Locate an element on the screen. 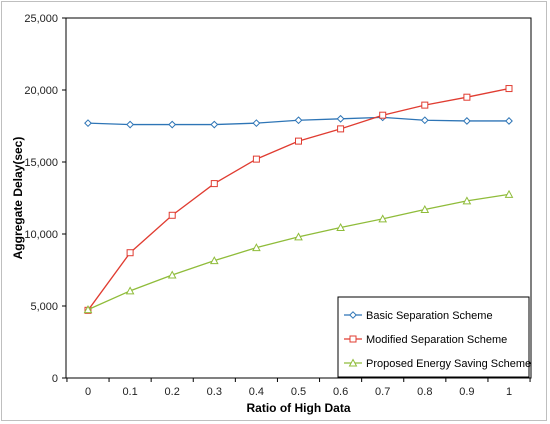  x-tick-label: 0.7 is located at coordinates (382, 392).